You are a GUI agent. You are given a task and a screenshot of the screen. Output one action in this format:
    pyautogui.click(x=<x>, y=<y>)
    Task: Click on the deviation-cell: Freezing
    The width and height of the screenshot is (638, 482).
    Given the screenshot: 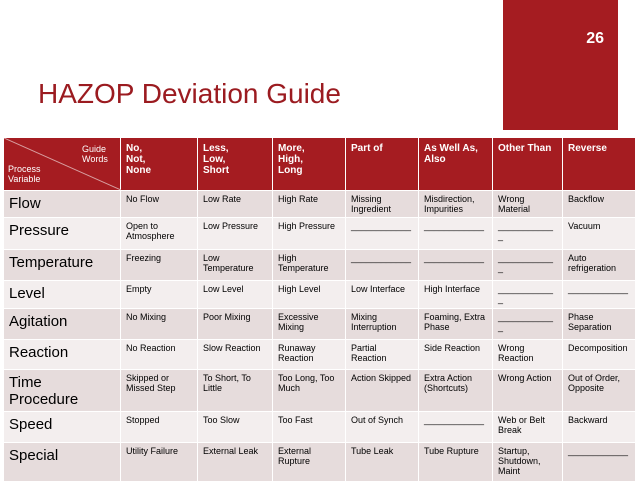 What is the action you would take?
    pyautogui.click(x=159, y=265)
    